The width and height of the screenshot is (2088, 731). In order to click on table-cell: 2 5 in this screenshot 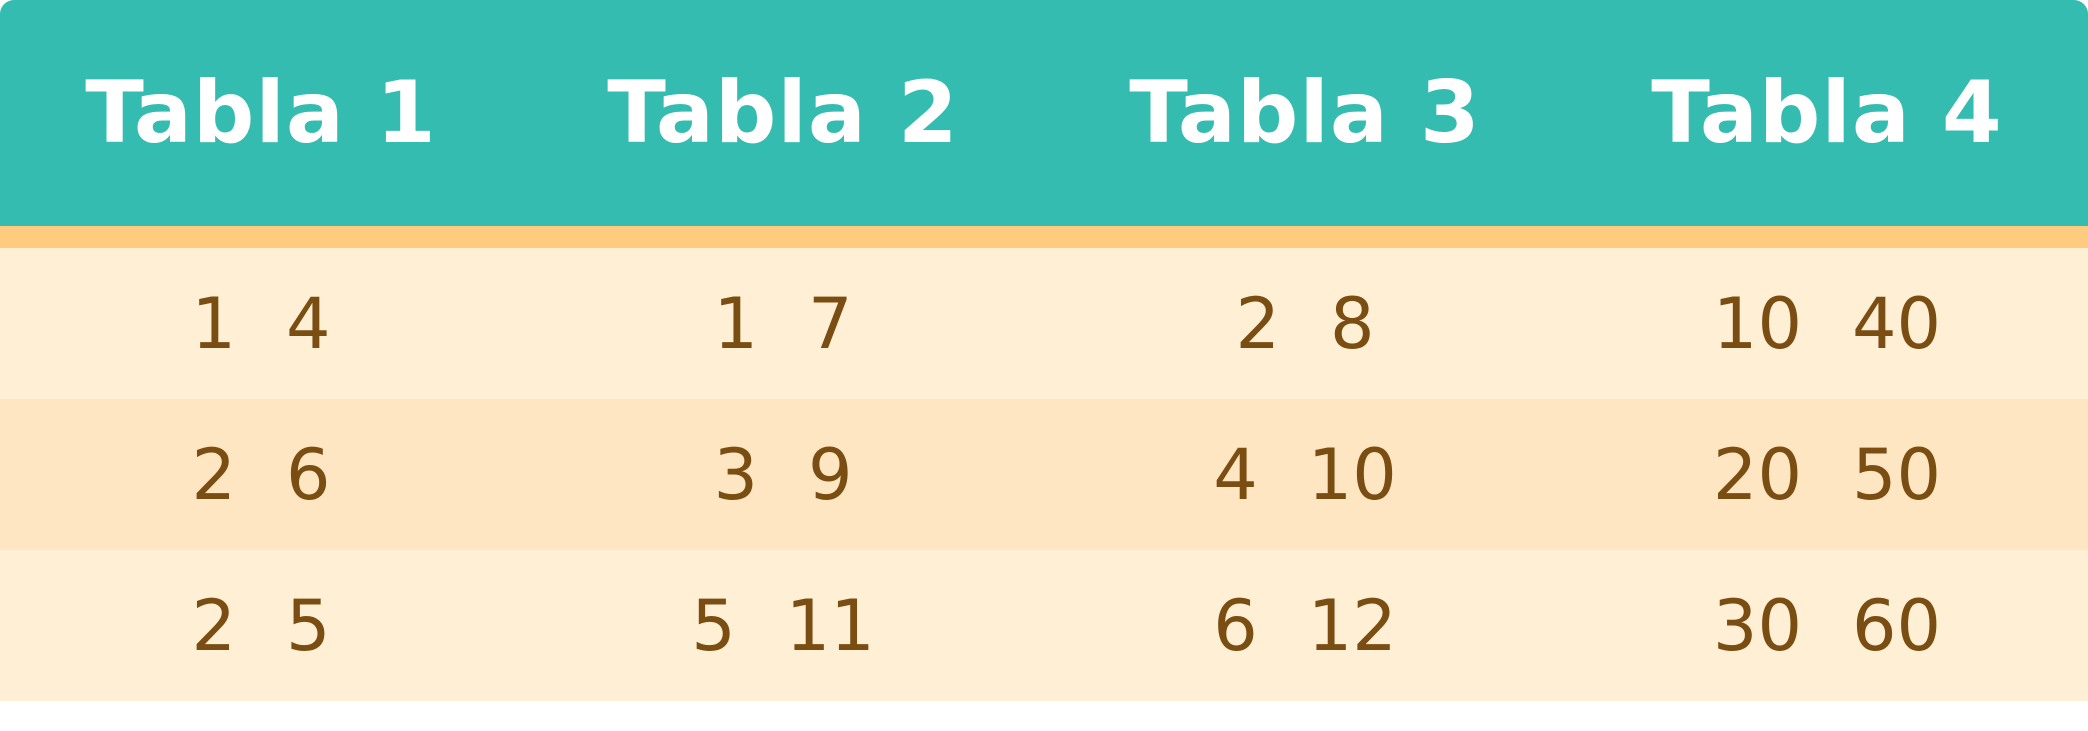, I will do `click(261, 625)`.